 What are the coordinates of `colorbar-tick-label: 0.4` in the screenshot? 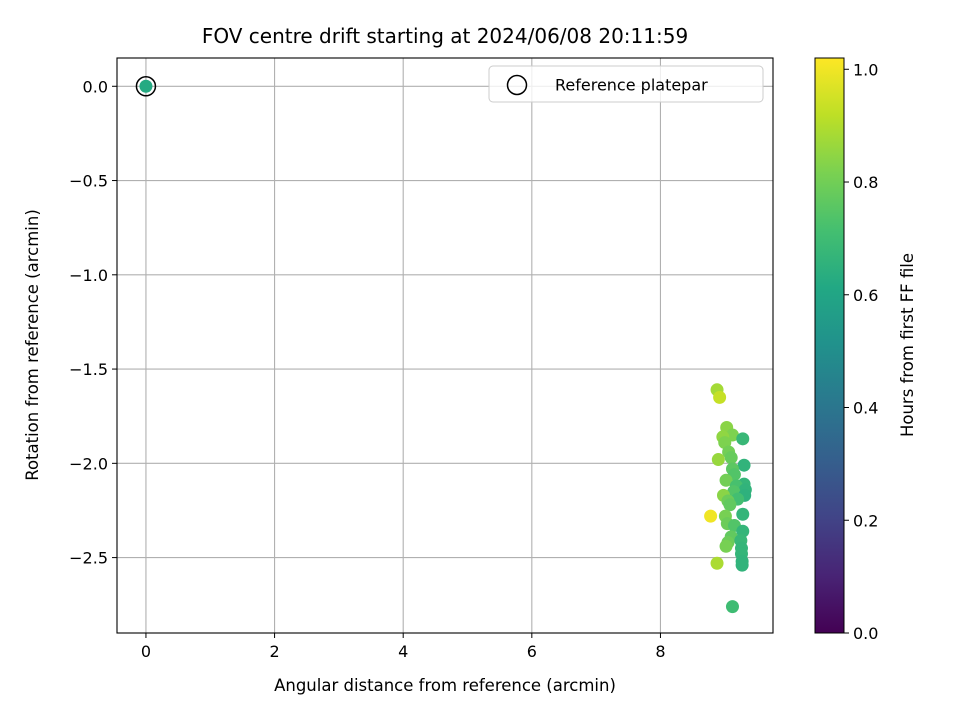 It's located at (865, 408).